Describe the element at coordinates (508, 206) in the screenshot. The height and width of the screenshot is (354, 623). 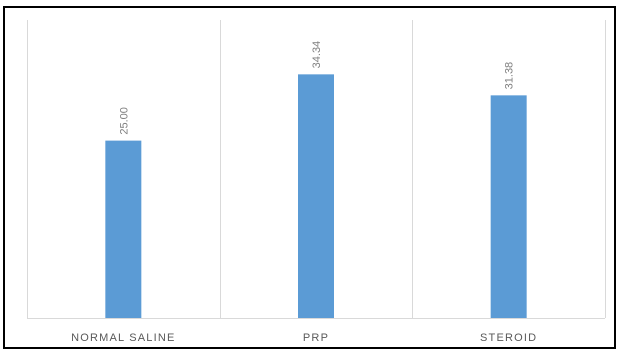
I see `bar-steroid` at that location.